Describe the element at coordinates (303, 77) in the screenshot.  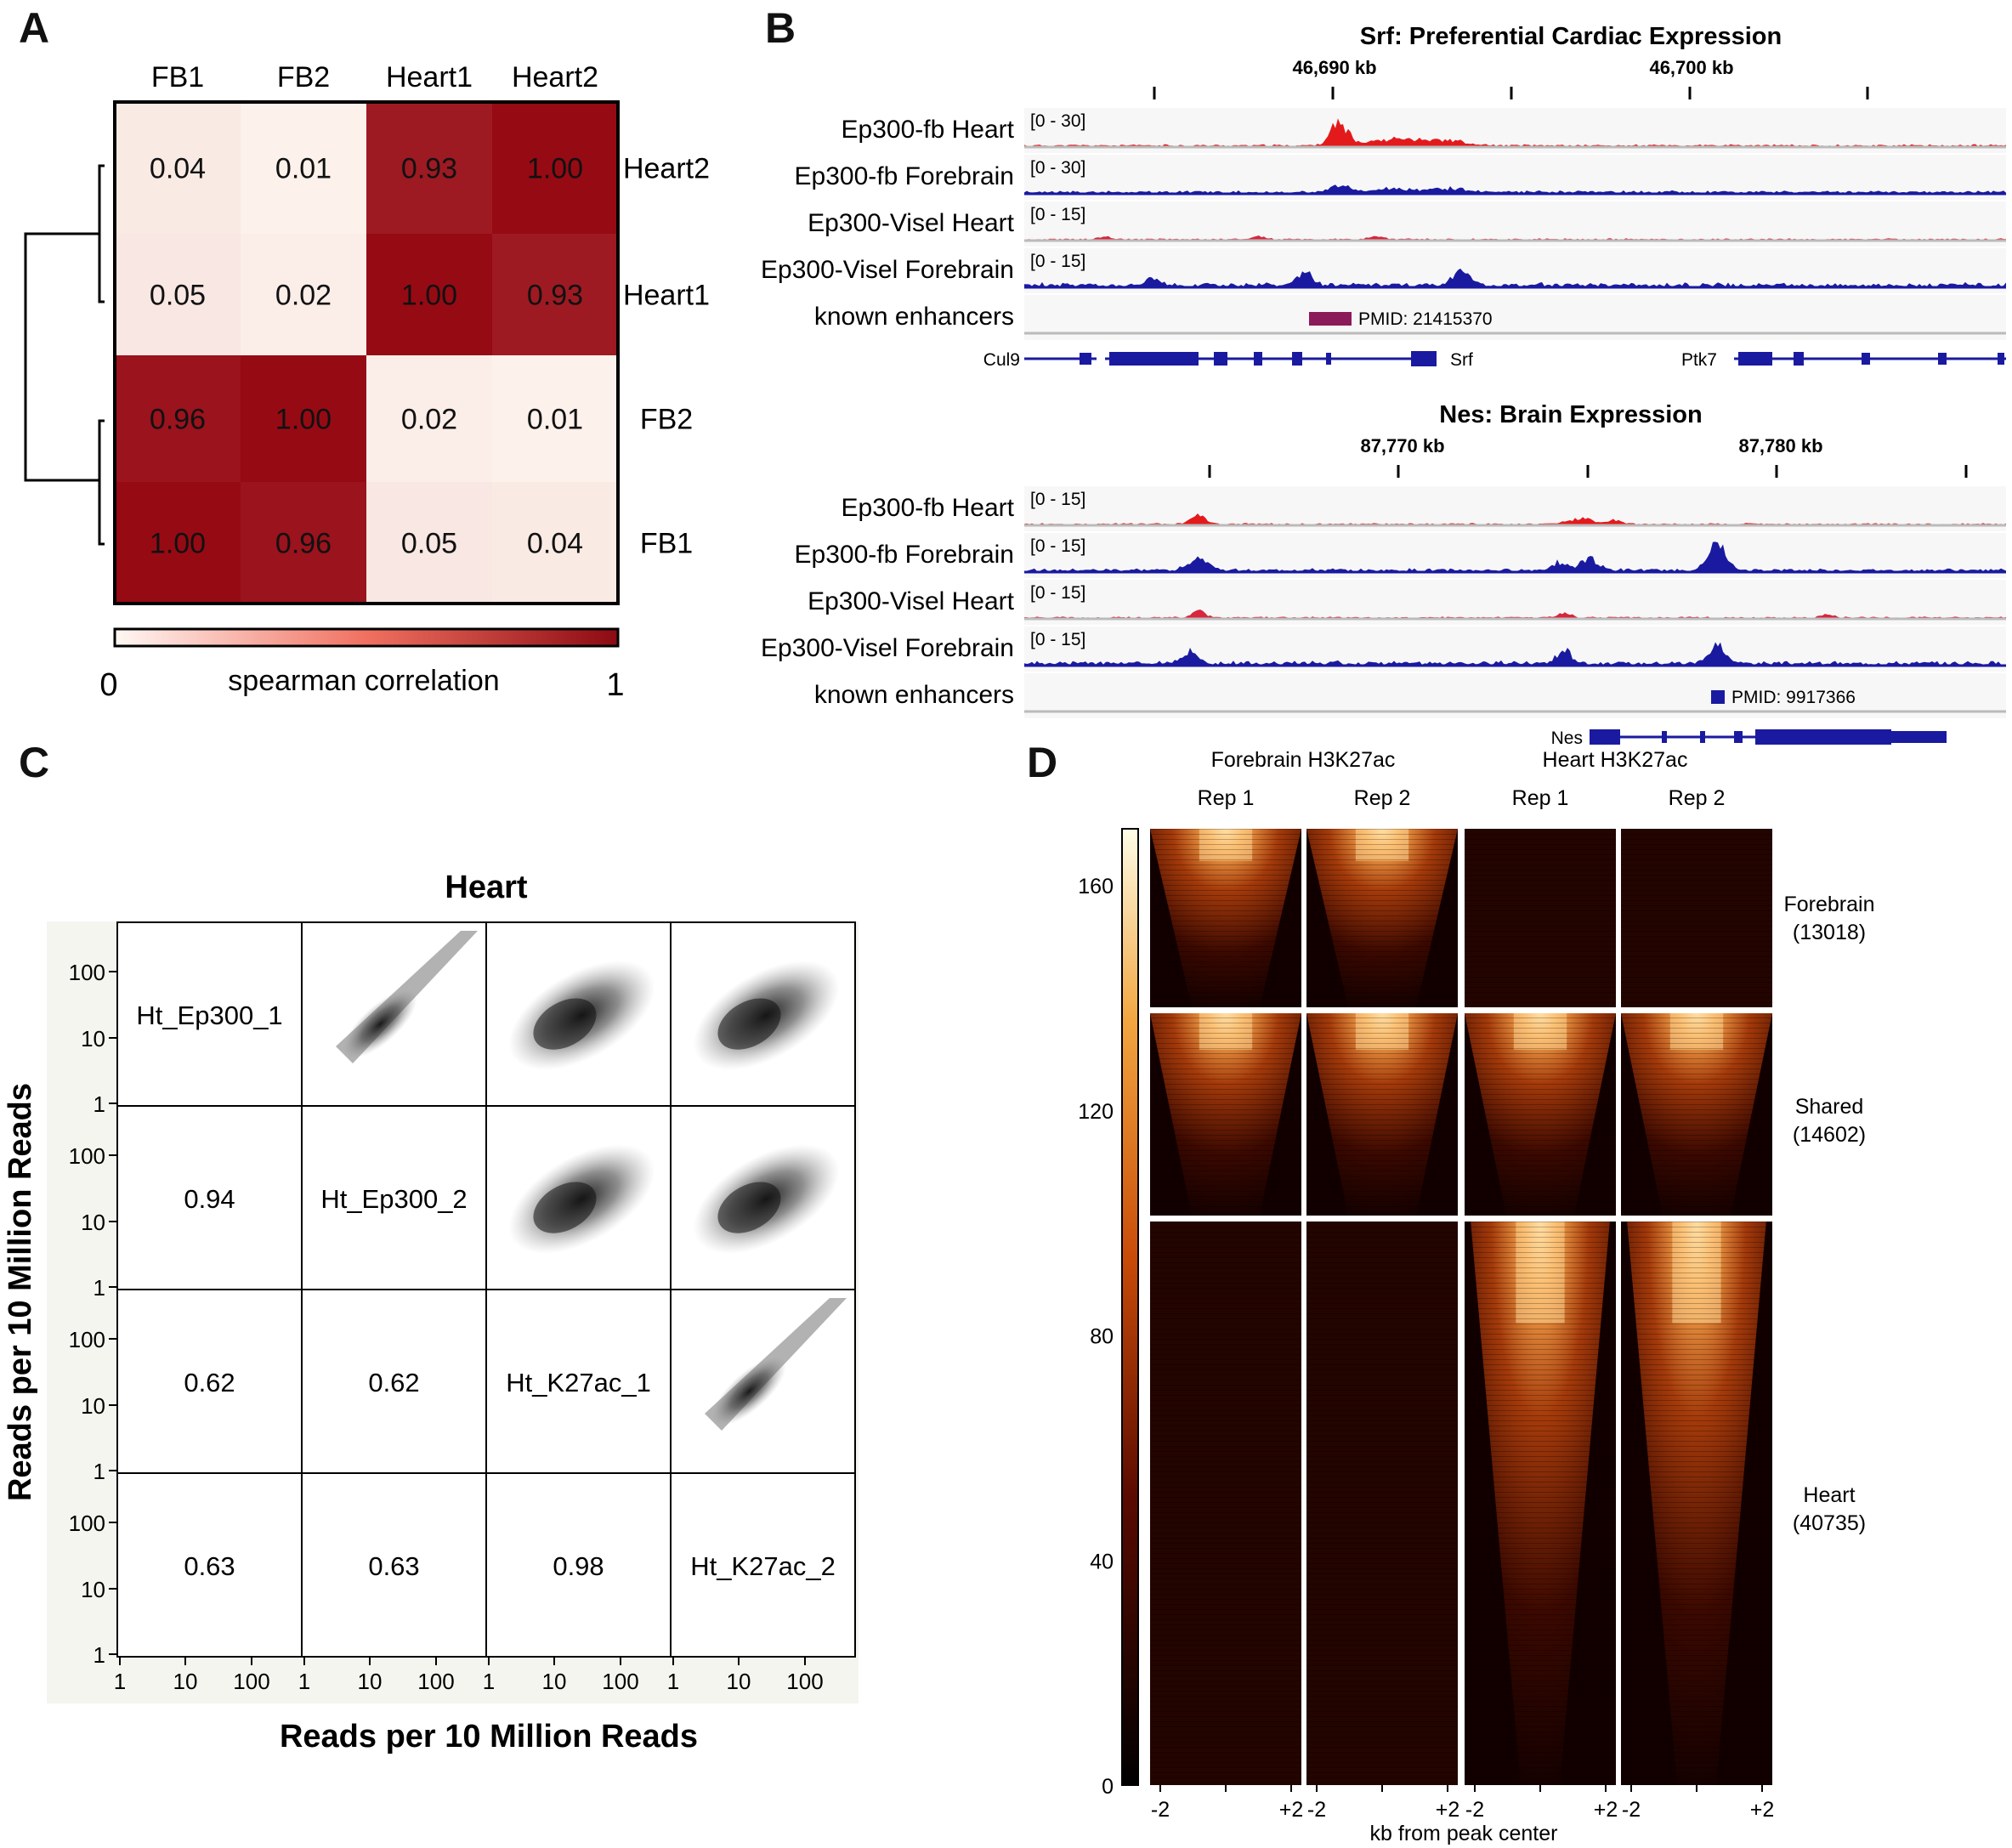
I see `col-label-fb2: FB2` at that location.